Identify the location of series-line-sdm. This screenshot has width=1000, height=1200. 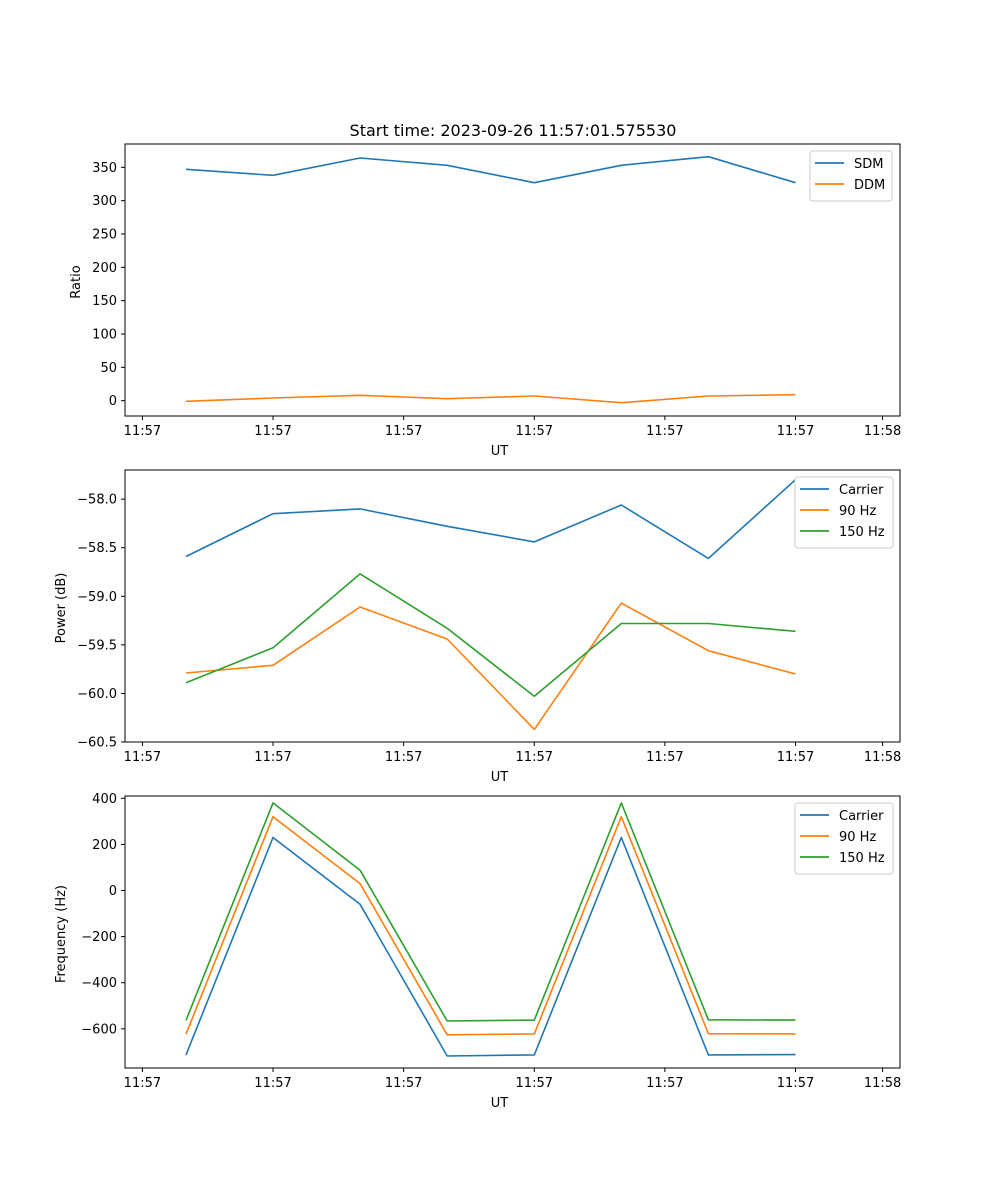
(490, 169).